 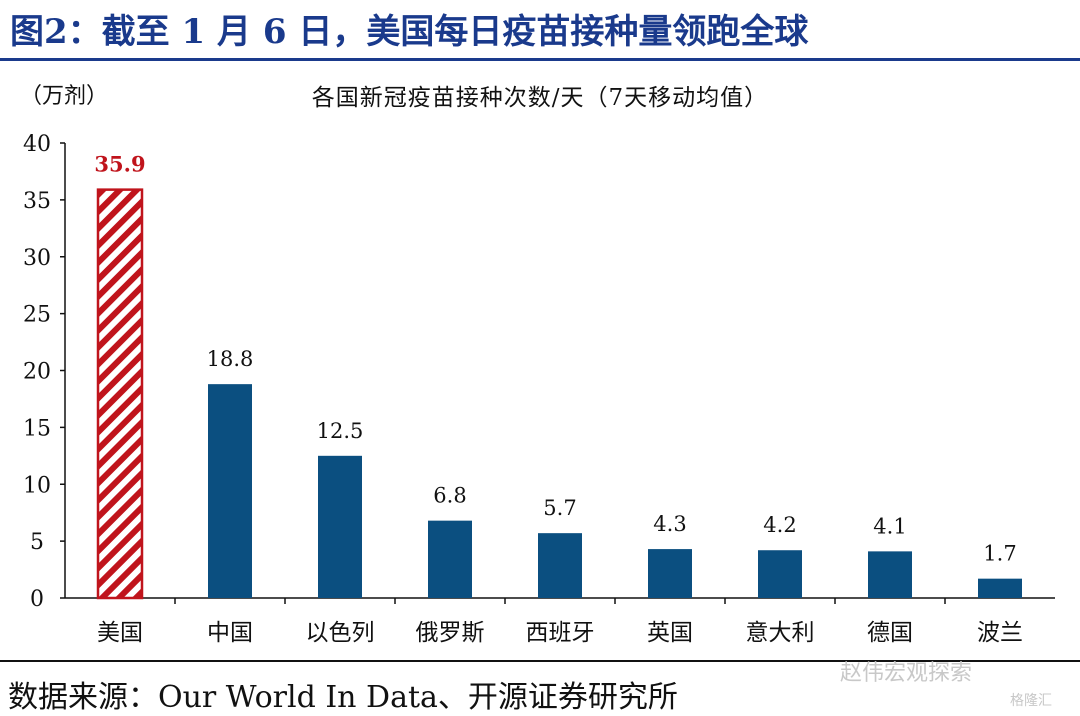 What do you see at coordinates (1031, 701) in the screenshot?
I see `watermark-small: 格隆汇` at bounding box center [1031, 701].